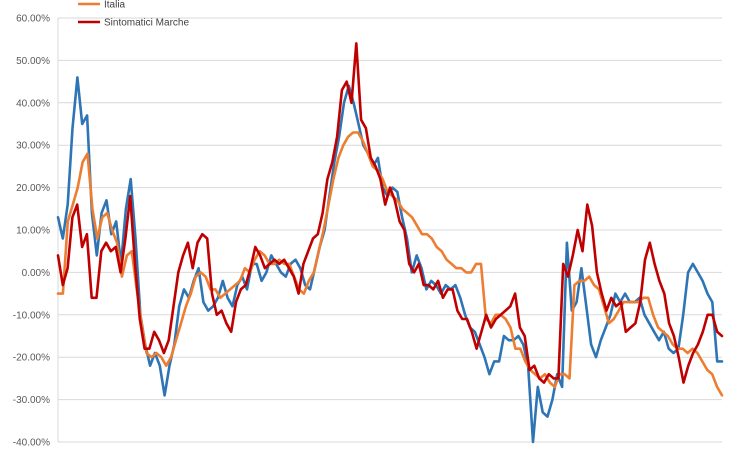 This screenshot has width=750, height=455. What do you see at coordinates (31, 443) in the screenshot?
I see `y-tick-label: -40.00%` at bounding box center [31, 443].